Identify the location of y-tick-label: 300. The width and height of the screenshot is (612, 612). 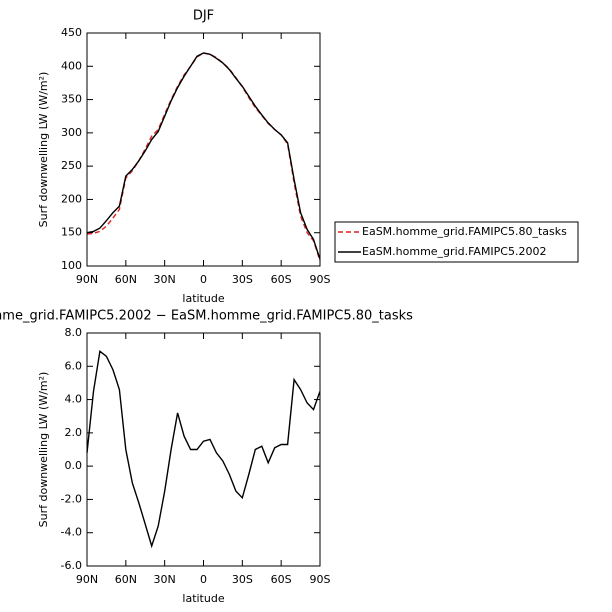
(71, 132).